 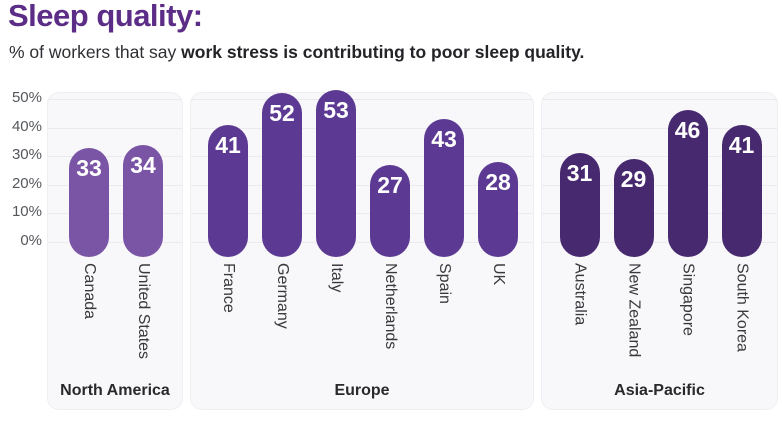 What do you see at coordinates (143, 311) in the screenshot?
I see `x-axis-label-united-states: United States` at bounding box center [143, 311].